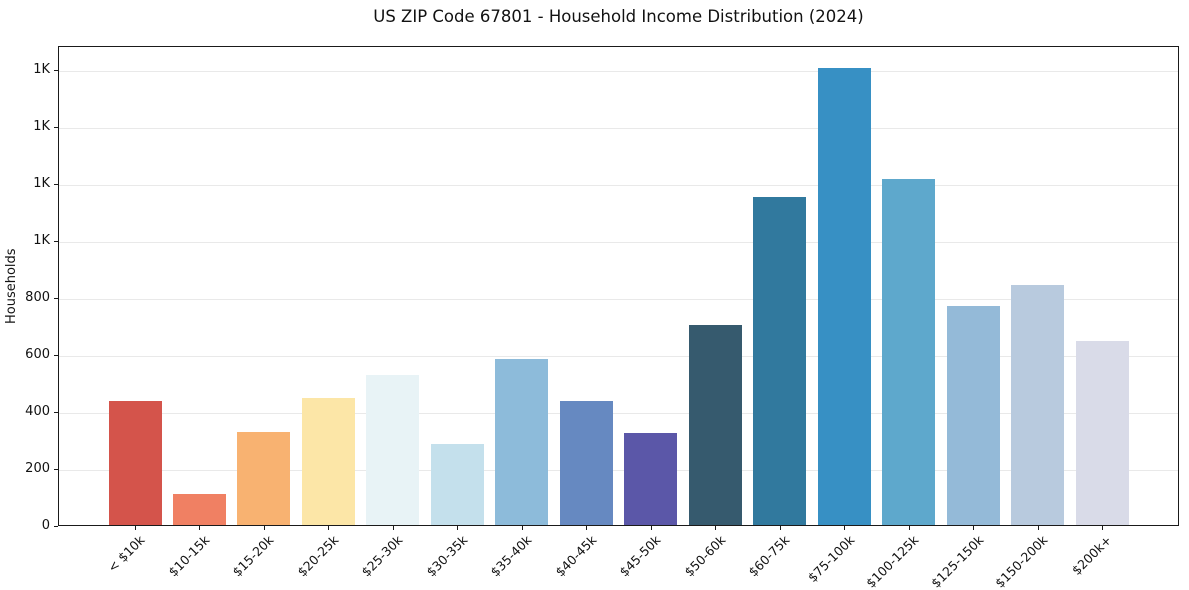  I want to click on x-tick-label: $25-30k, so click(382, 556).